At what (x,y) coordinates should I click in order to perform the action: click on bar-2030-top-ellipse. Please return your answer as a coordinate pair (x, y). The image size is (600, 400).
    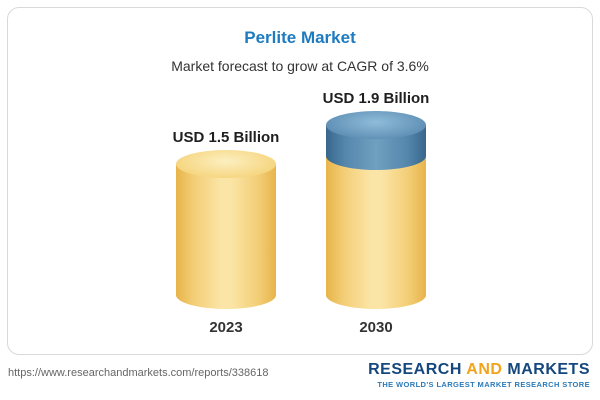
    Looking at the image, I should click on (376, 124).